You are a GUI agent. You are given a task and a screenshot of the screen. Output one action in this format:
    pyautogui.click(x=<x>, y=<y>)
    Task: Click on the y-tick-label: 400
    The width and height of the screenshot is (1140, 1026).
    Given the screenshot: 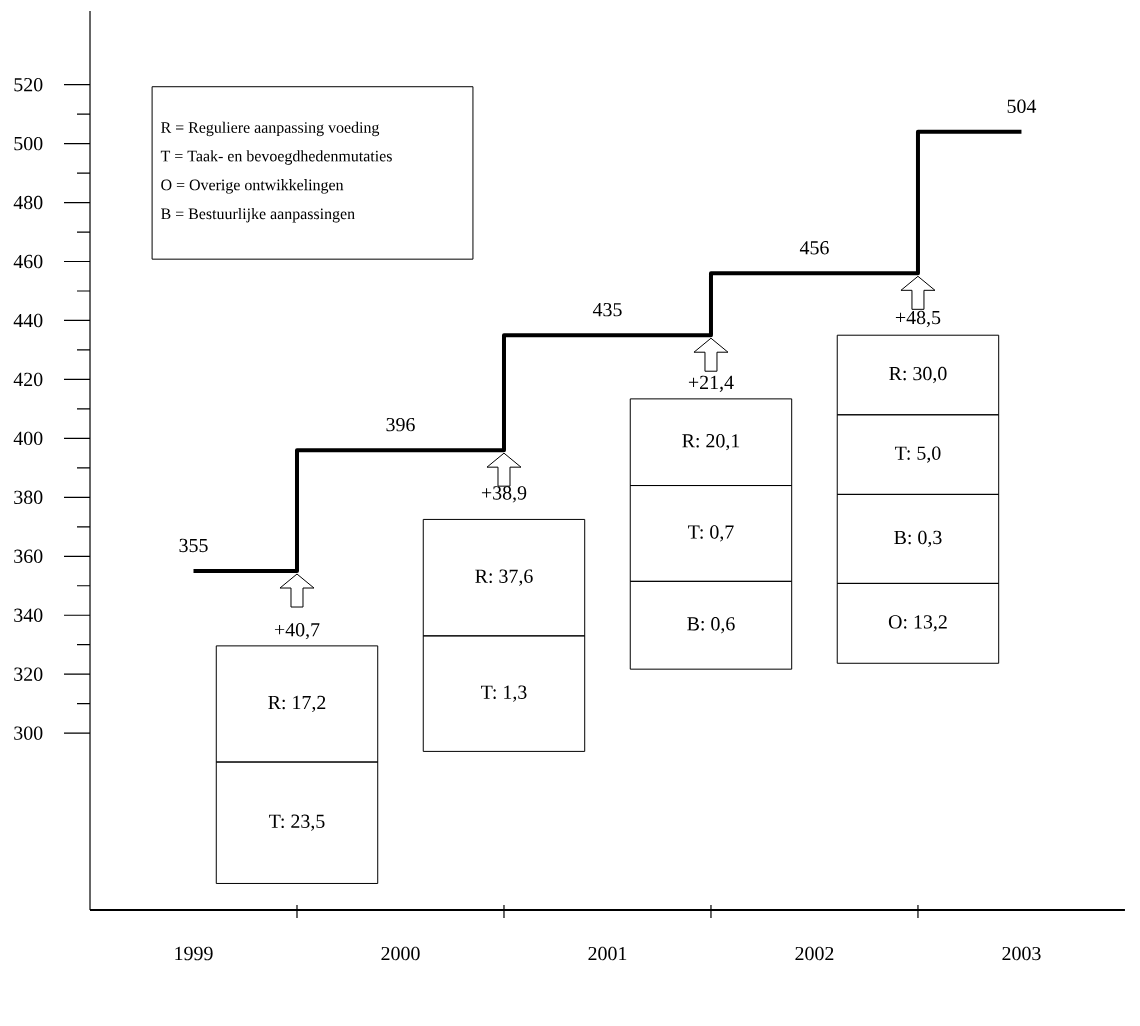 What is the action you would take?
    pyautogui.click(x=28, y=438)
    